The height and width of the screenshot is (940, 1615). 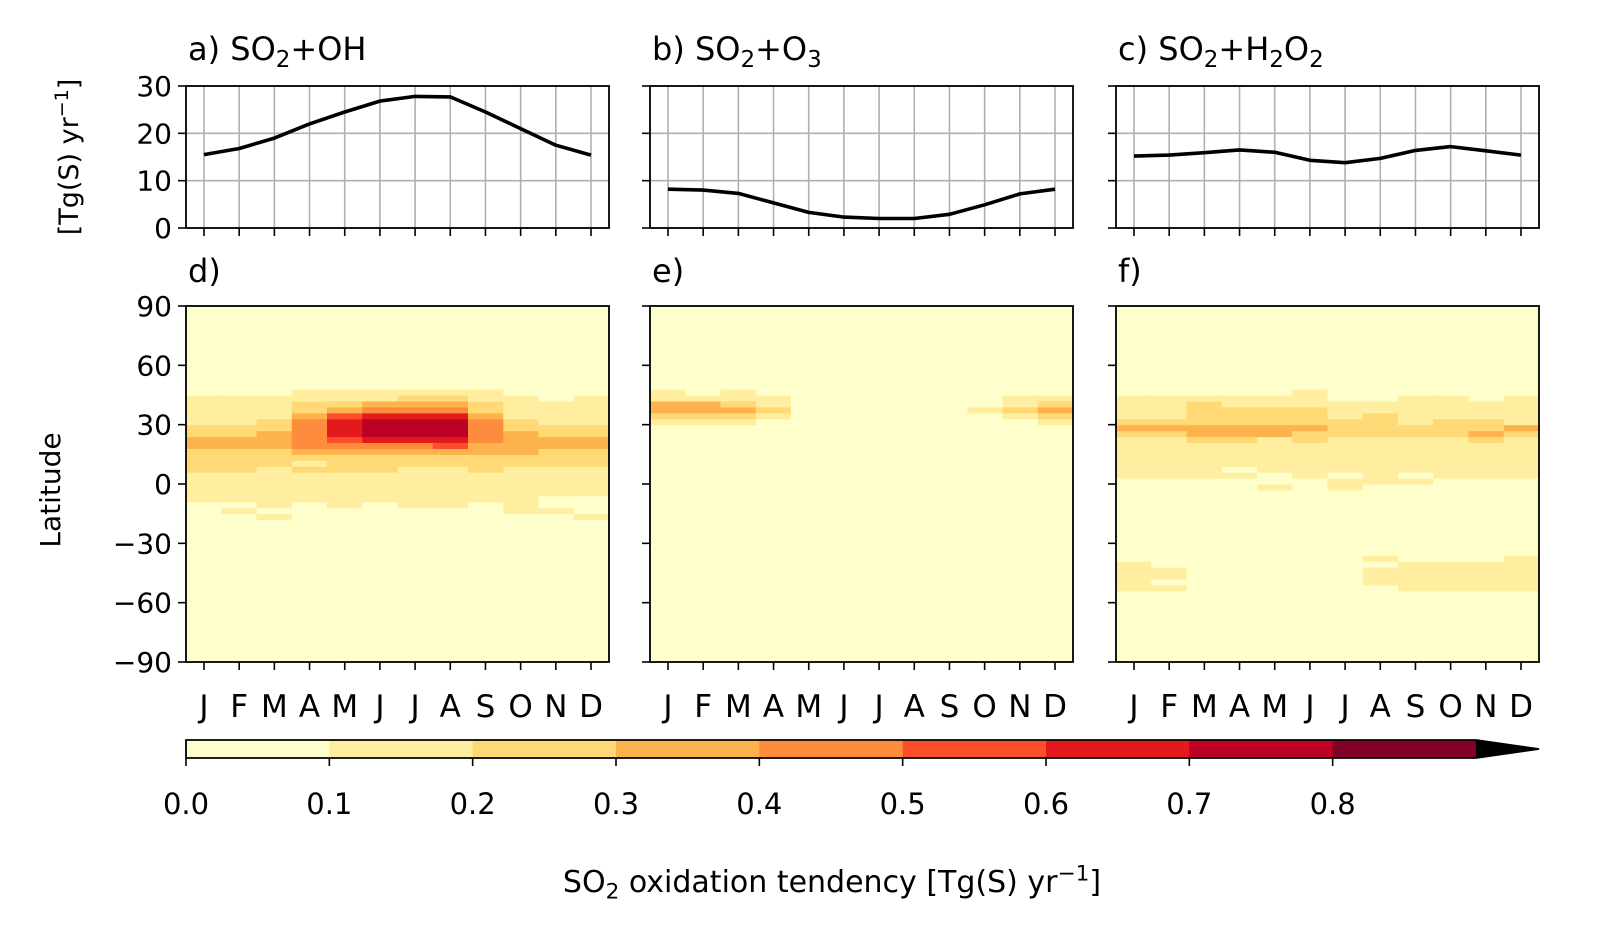 What do you see at coordinates (163, 484) in the screenshot?
I see `y-tick-label: 0` at bounding box center [163, 484].